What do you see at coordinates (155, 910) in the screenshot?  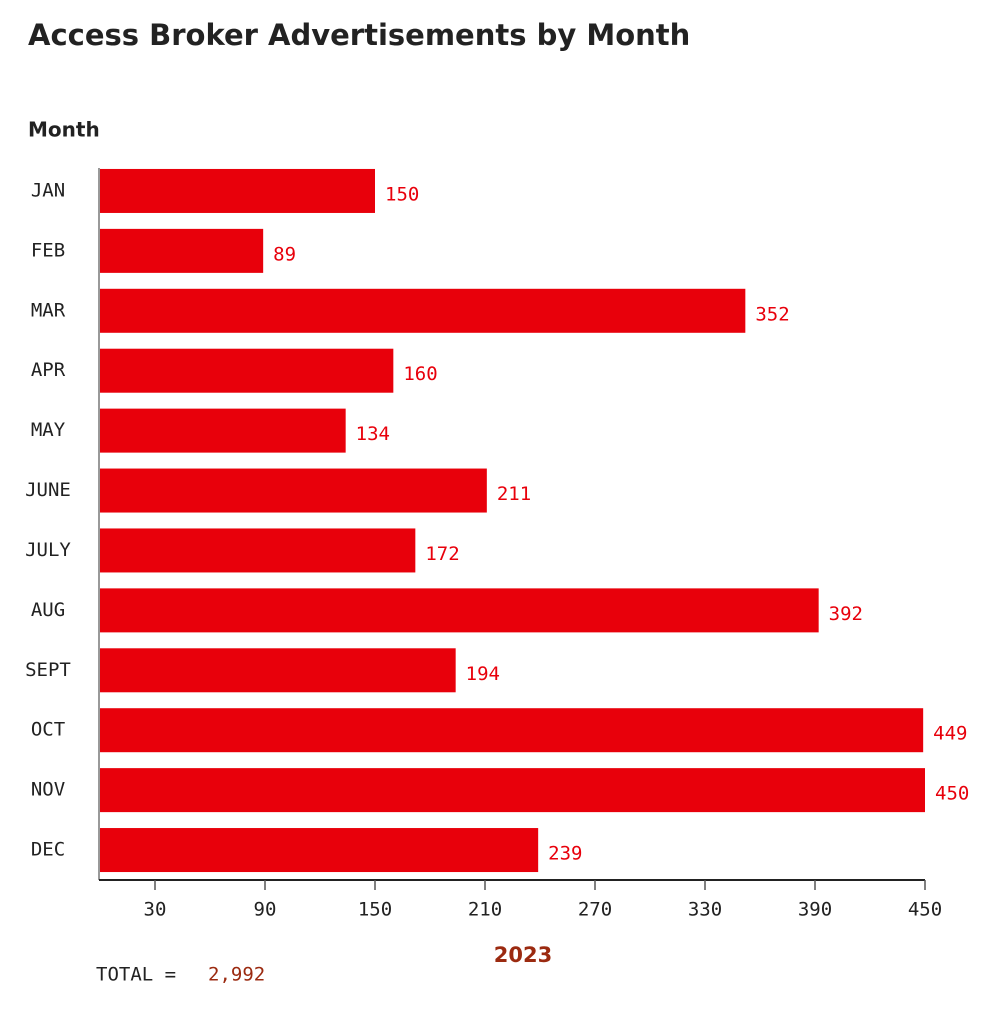 I see `x-tick-label: 30` at bounding box center [155, 910].